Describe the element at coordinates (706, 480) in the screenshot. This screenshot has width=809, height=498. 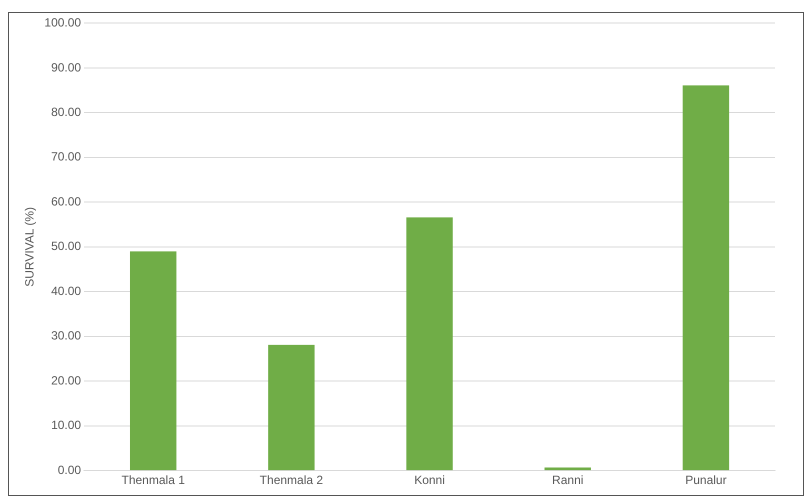
I see `x-tick-label: Punalur` at that location.